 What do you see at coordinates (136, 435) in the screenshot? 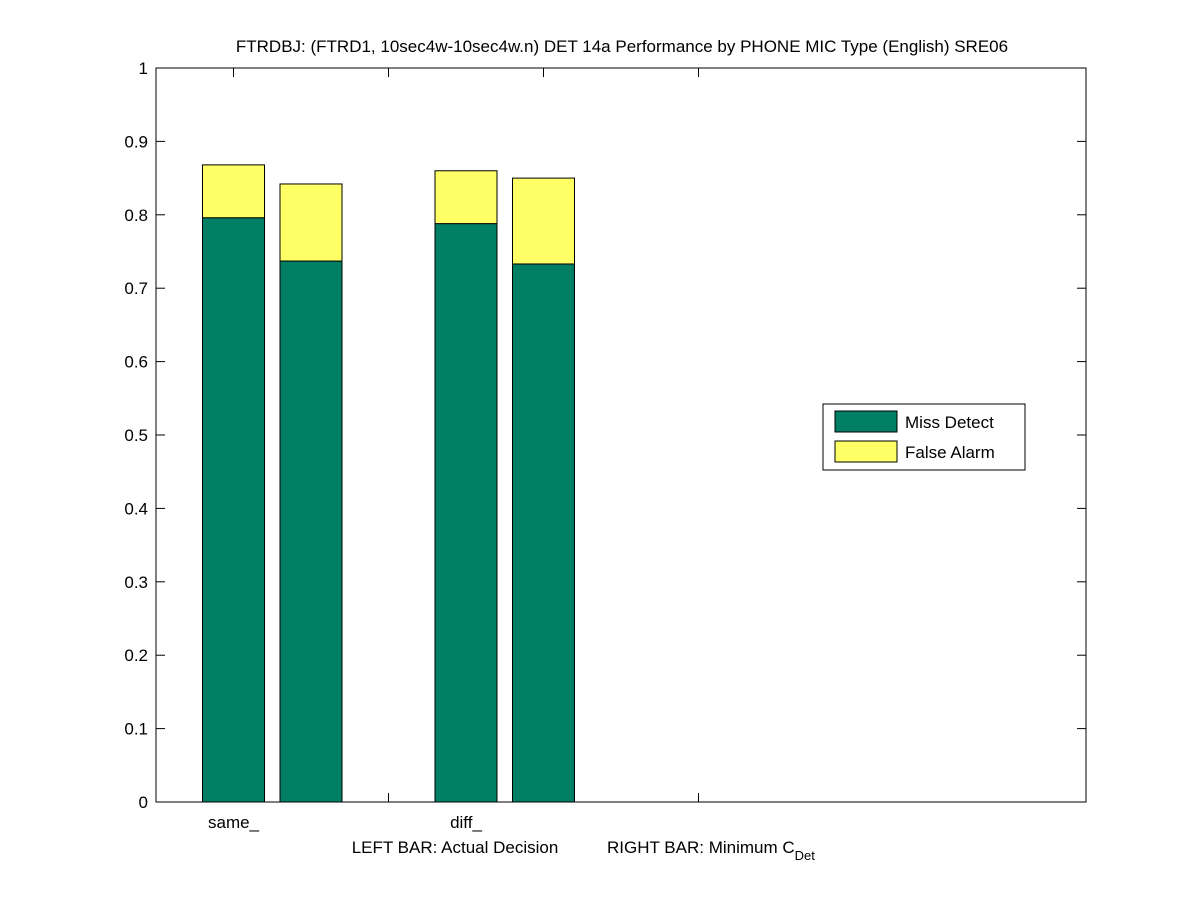
I see `y-tick-label: 0.5` at bounding box center [136, 435].